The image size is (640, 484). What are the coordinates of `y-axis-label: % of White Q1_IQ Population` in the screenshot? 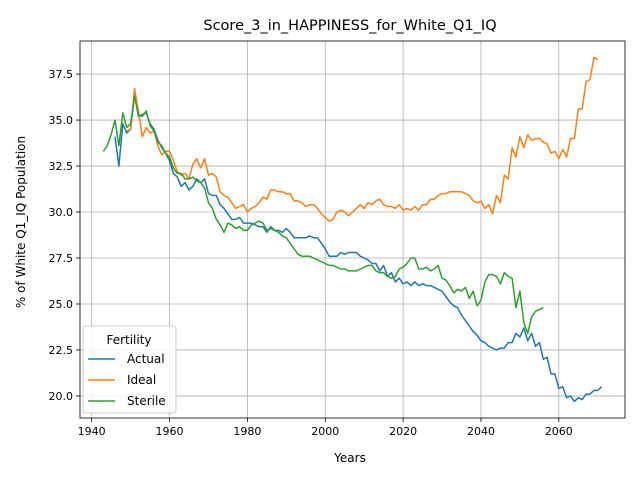 It's located at (21, 222).